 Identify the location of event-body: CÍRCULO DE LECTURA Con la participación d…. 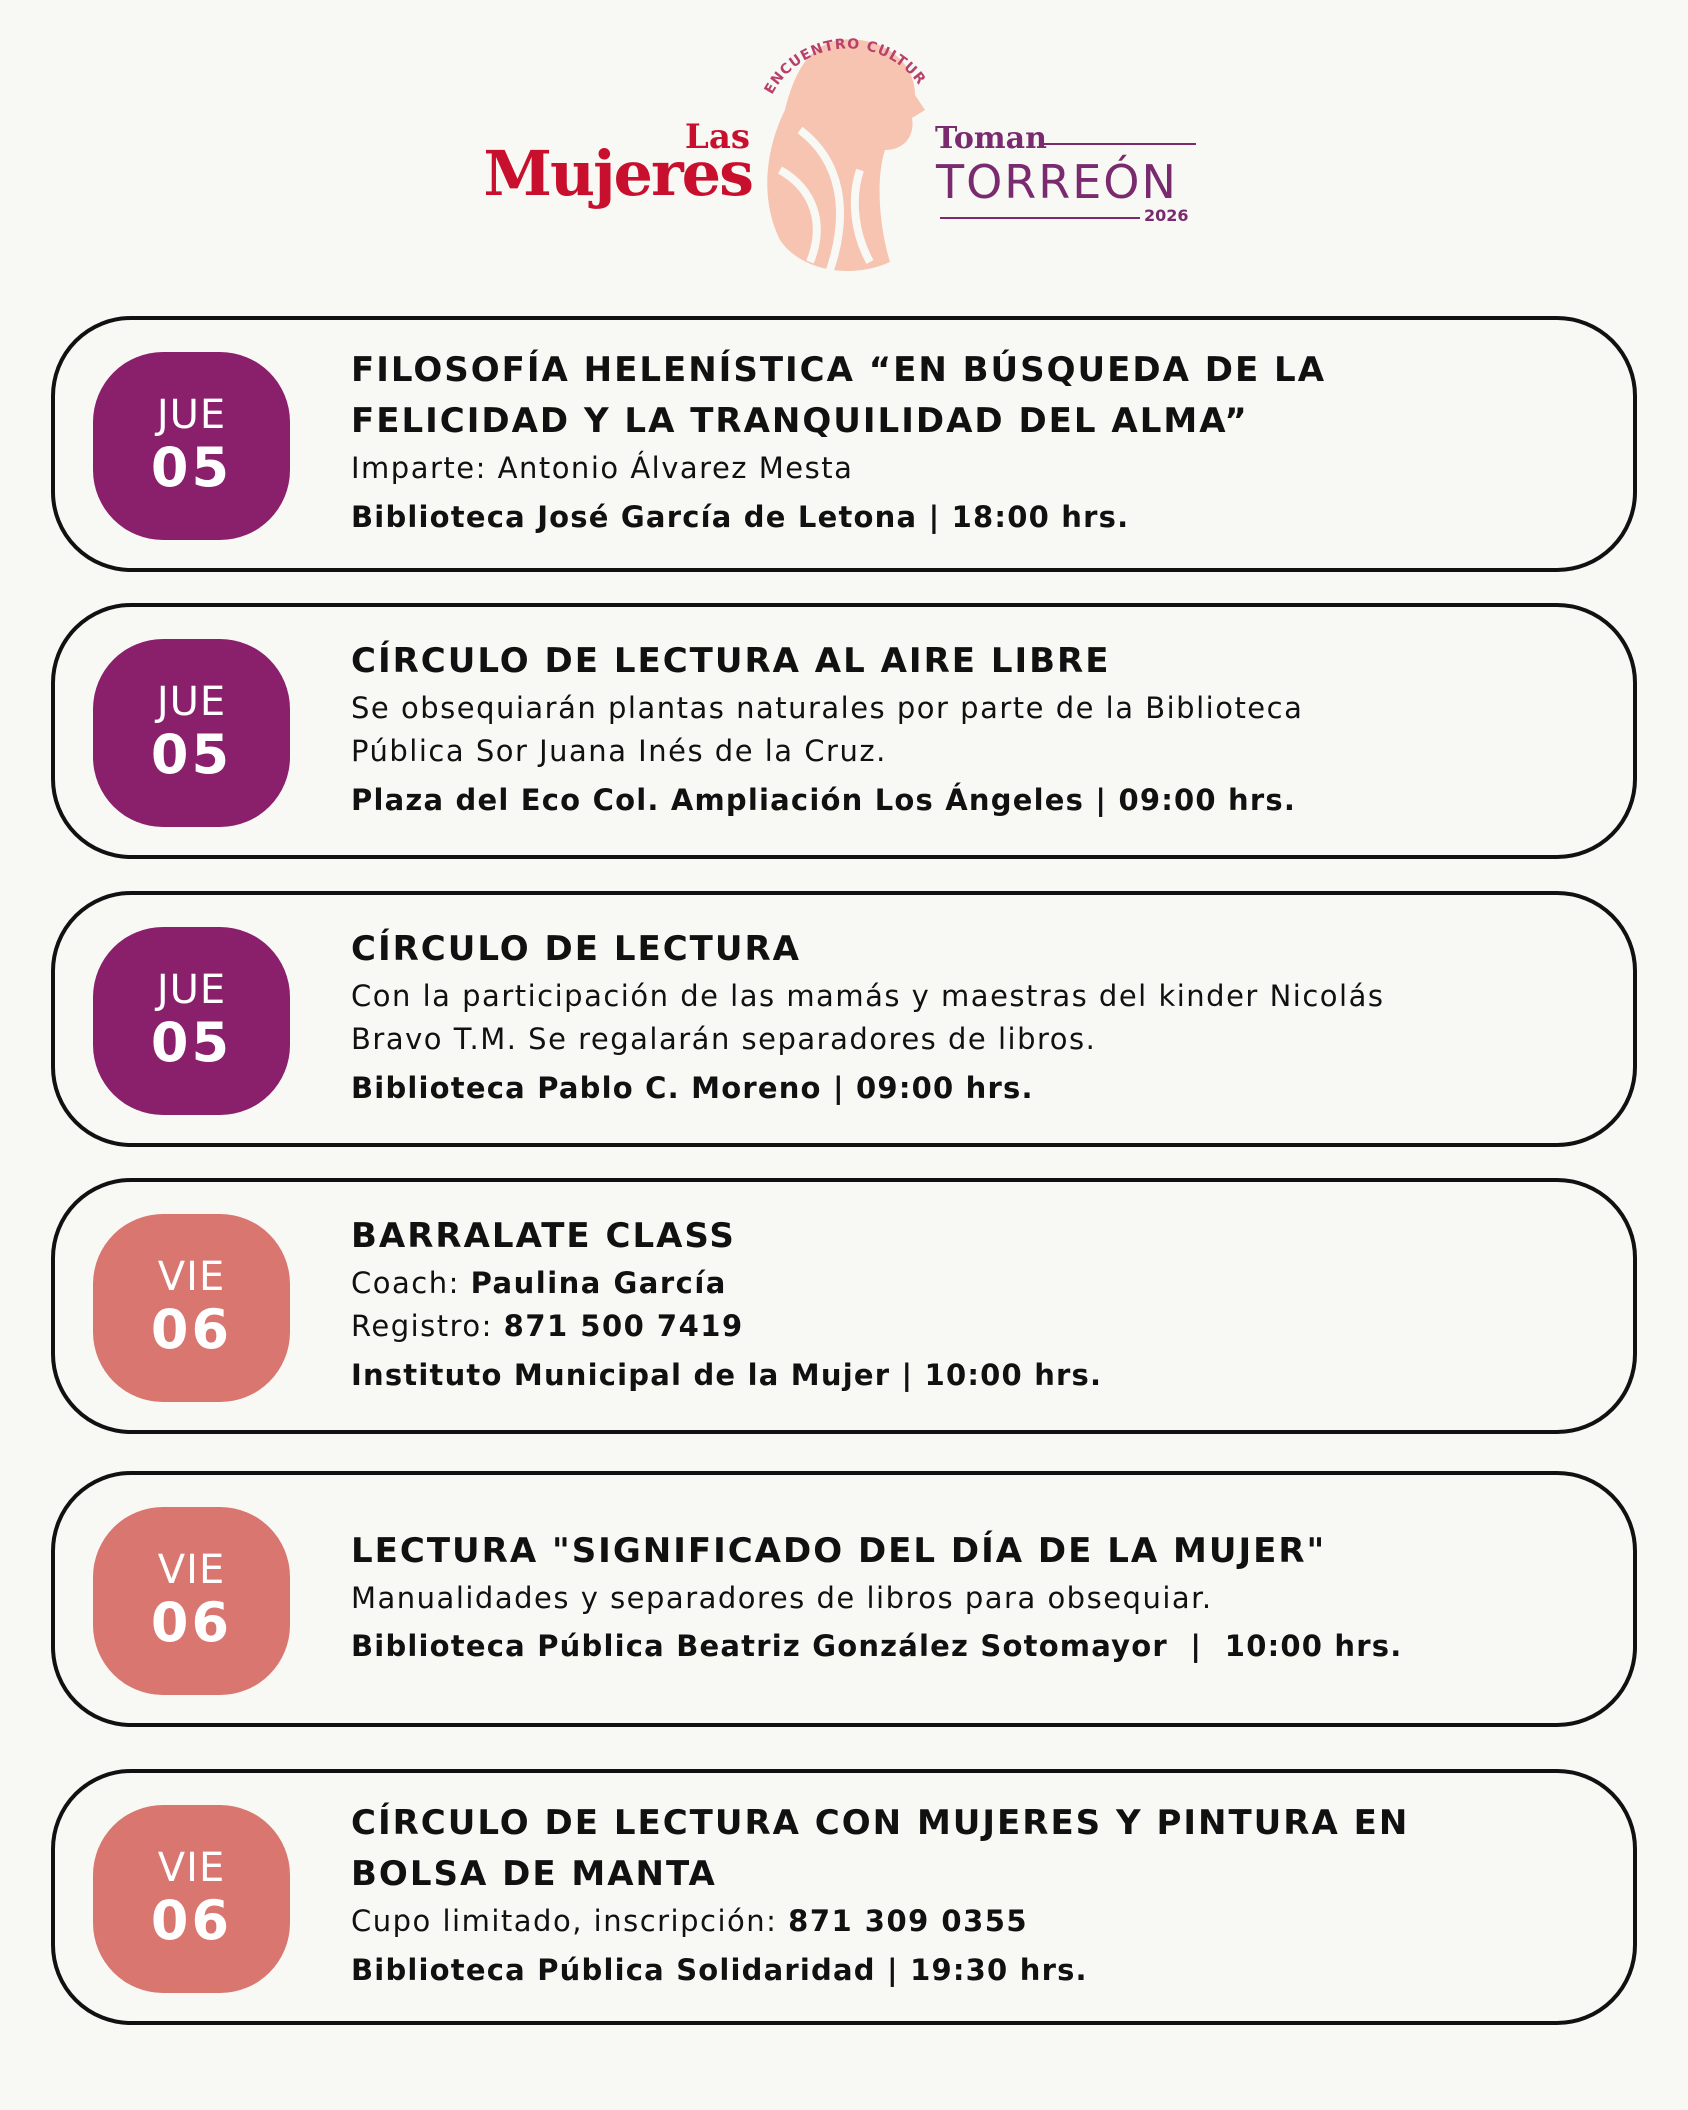
(951, 1019).